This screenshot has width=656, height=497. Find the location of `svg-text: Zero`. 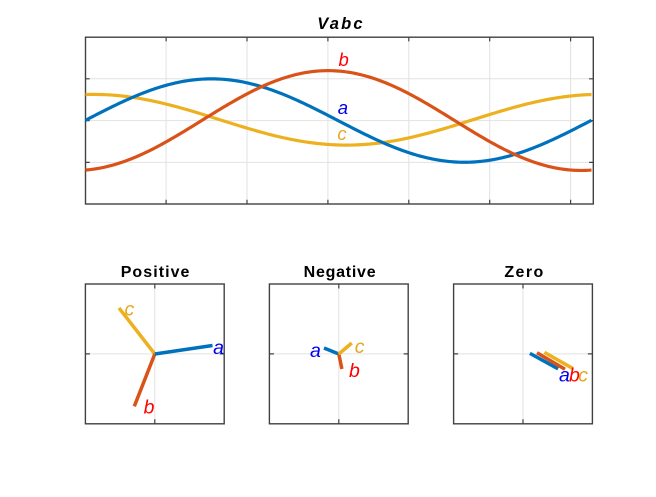

svg-text: Zero is located at coordinates (524, 272).